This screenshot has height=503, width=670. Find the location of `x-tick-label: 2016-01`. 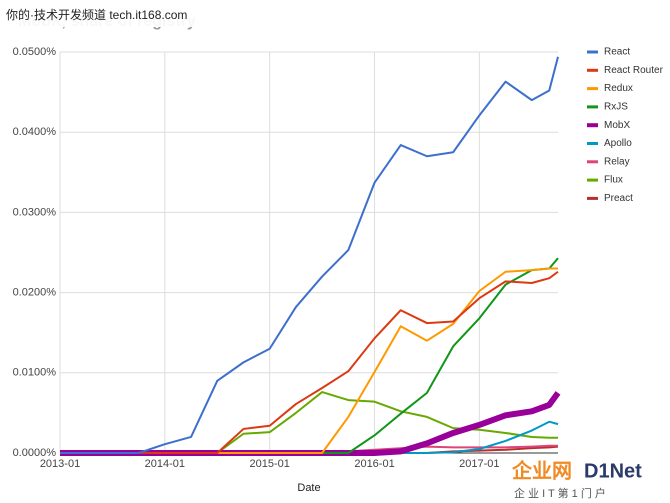

x-tick-label: 2016-01 is located at coordinates (374, 464).